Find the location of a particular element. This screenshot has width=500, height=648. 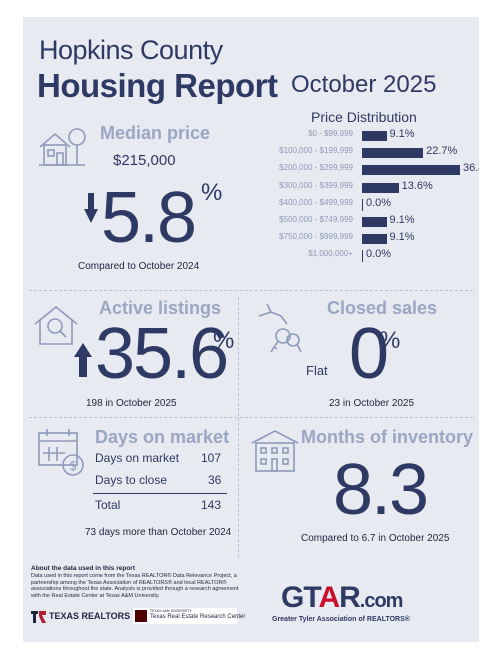

median-price-pct-sign: % is located at coordinates (212, 192).